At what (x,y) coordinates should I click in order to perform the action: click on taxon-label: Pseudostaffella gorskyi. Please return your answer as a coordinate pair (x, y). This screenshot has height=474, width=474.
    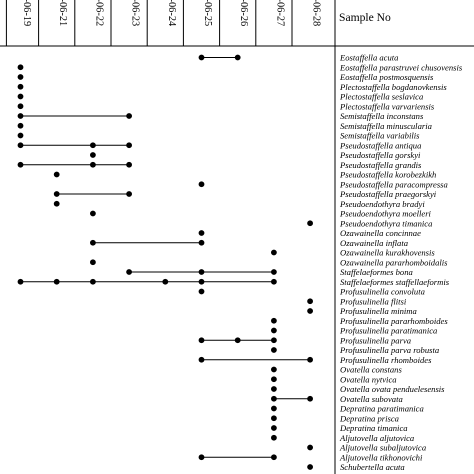
    Looking at the image, I should click on (380, 155).